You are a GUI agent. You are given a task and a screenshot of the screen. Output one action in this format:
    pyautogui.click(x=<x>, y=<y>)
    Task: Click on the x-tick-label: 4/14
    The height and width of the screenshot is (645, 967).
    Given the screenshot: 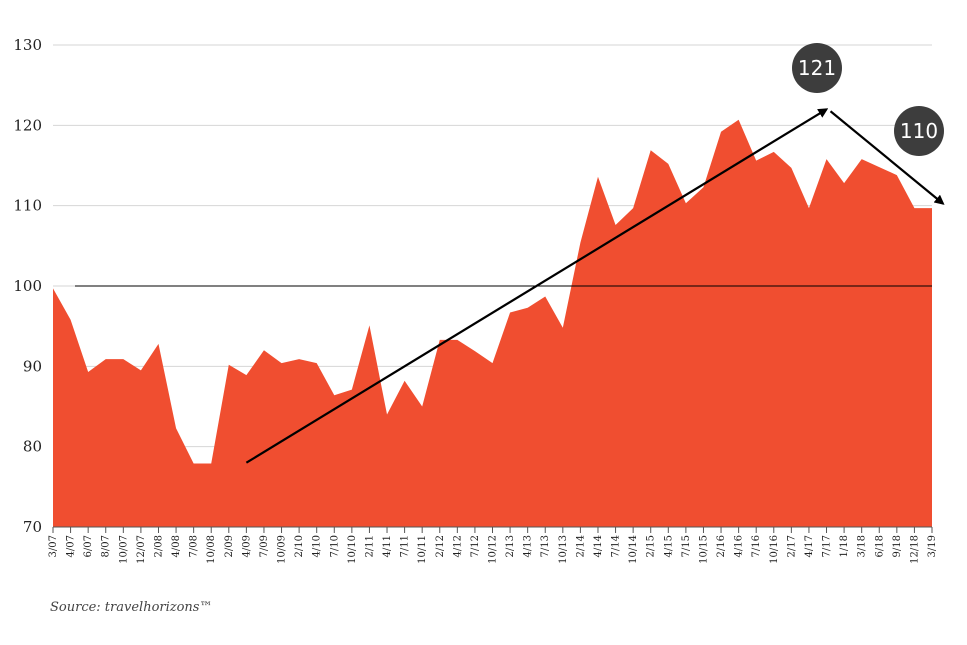 What is the action you would take?
    pyautogui.click(x=598, y=546)
    